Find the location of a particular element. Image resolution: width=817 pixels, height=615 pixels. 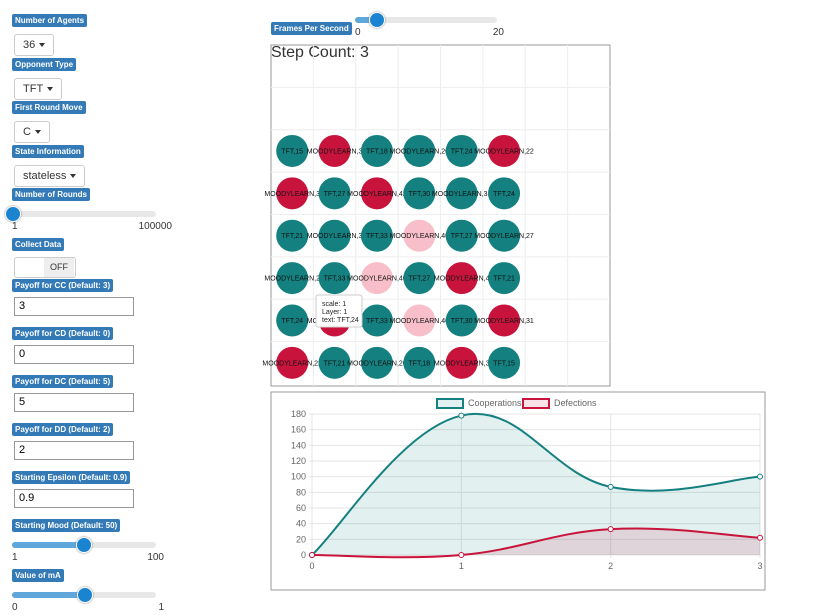

control-label: Payoff for DC (Default: 5) is located at coordinates (63, 381).